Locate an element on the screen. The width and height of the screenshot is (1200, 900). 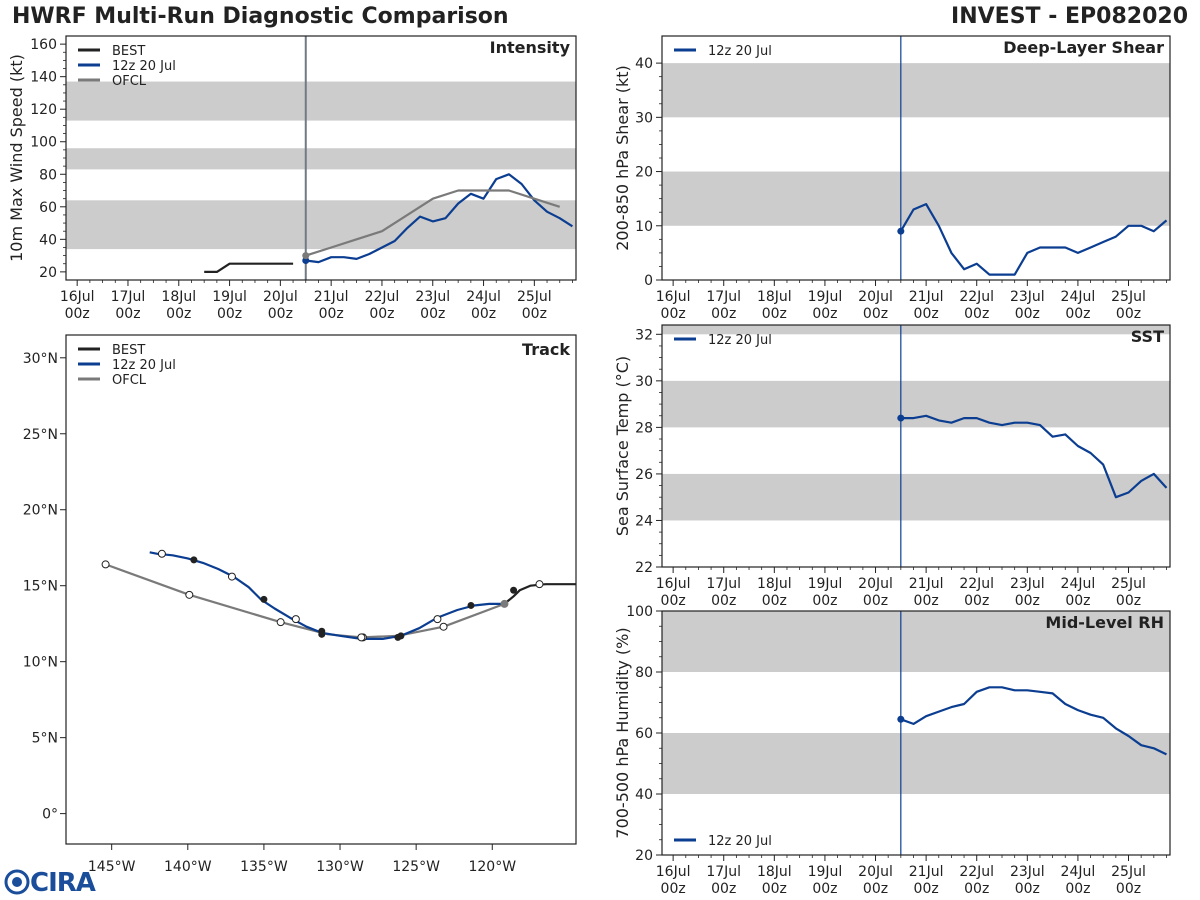
rh-ytick-label: 80 is located at coordinates (644, 673).